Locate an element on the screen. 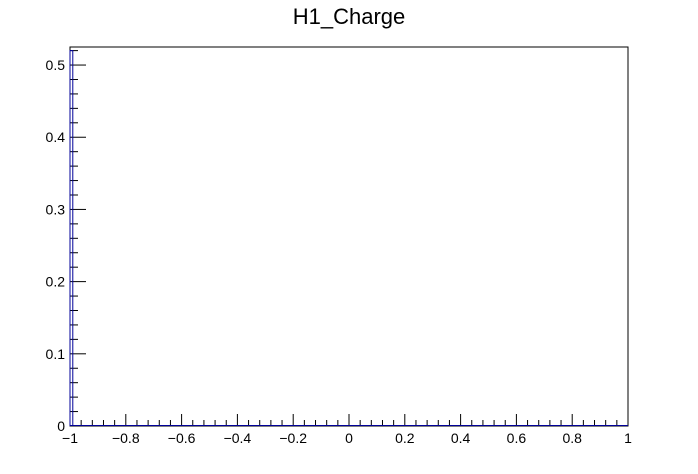 This screenshot has width=698, height=474. chart-title: H1_Charge is located at coordinates (349, 16).